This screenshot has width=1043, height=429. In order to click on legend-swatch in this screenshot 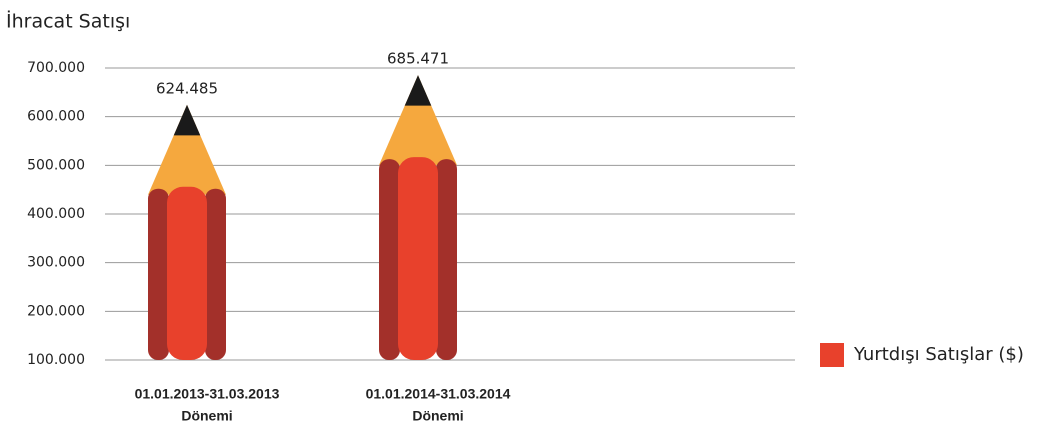, I will do `click(832, 355)`.